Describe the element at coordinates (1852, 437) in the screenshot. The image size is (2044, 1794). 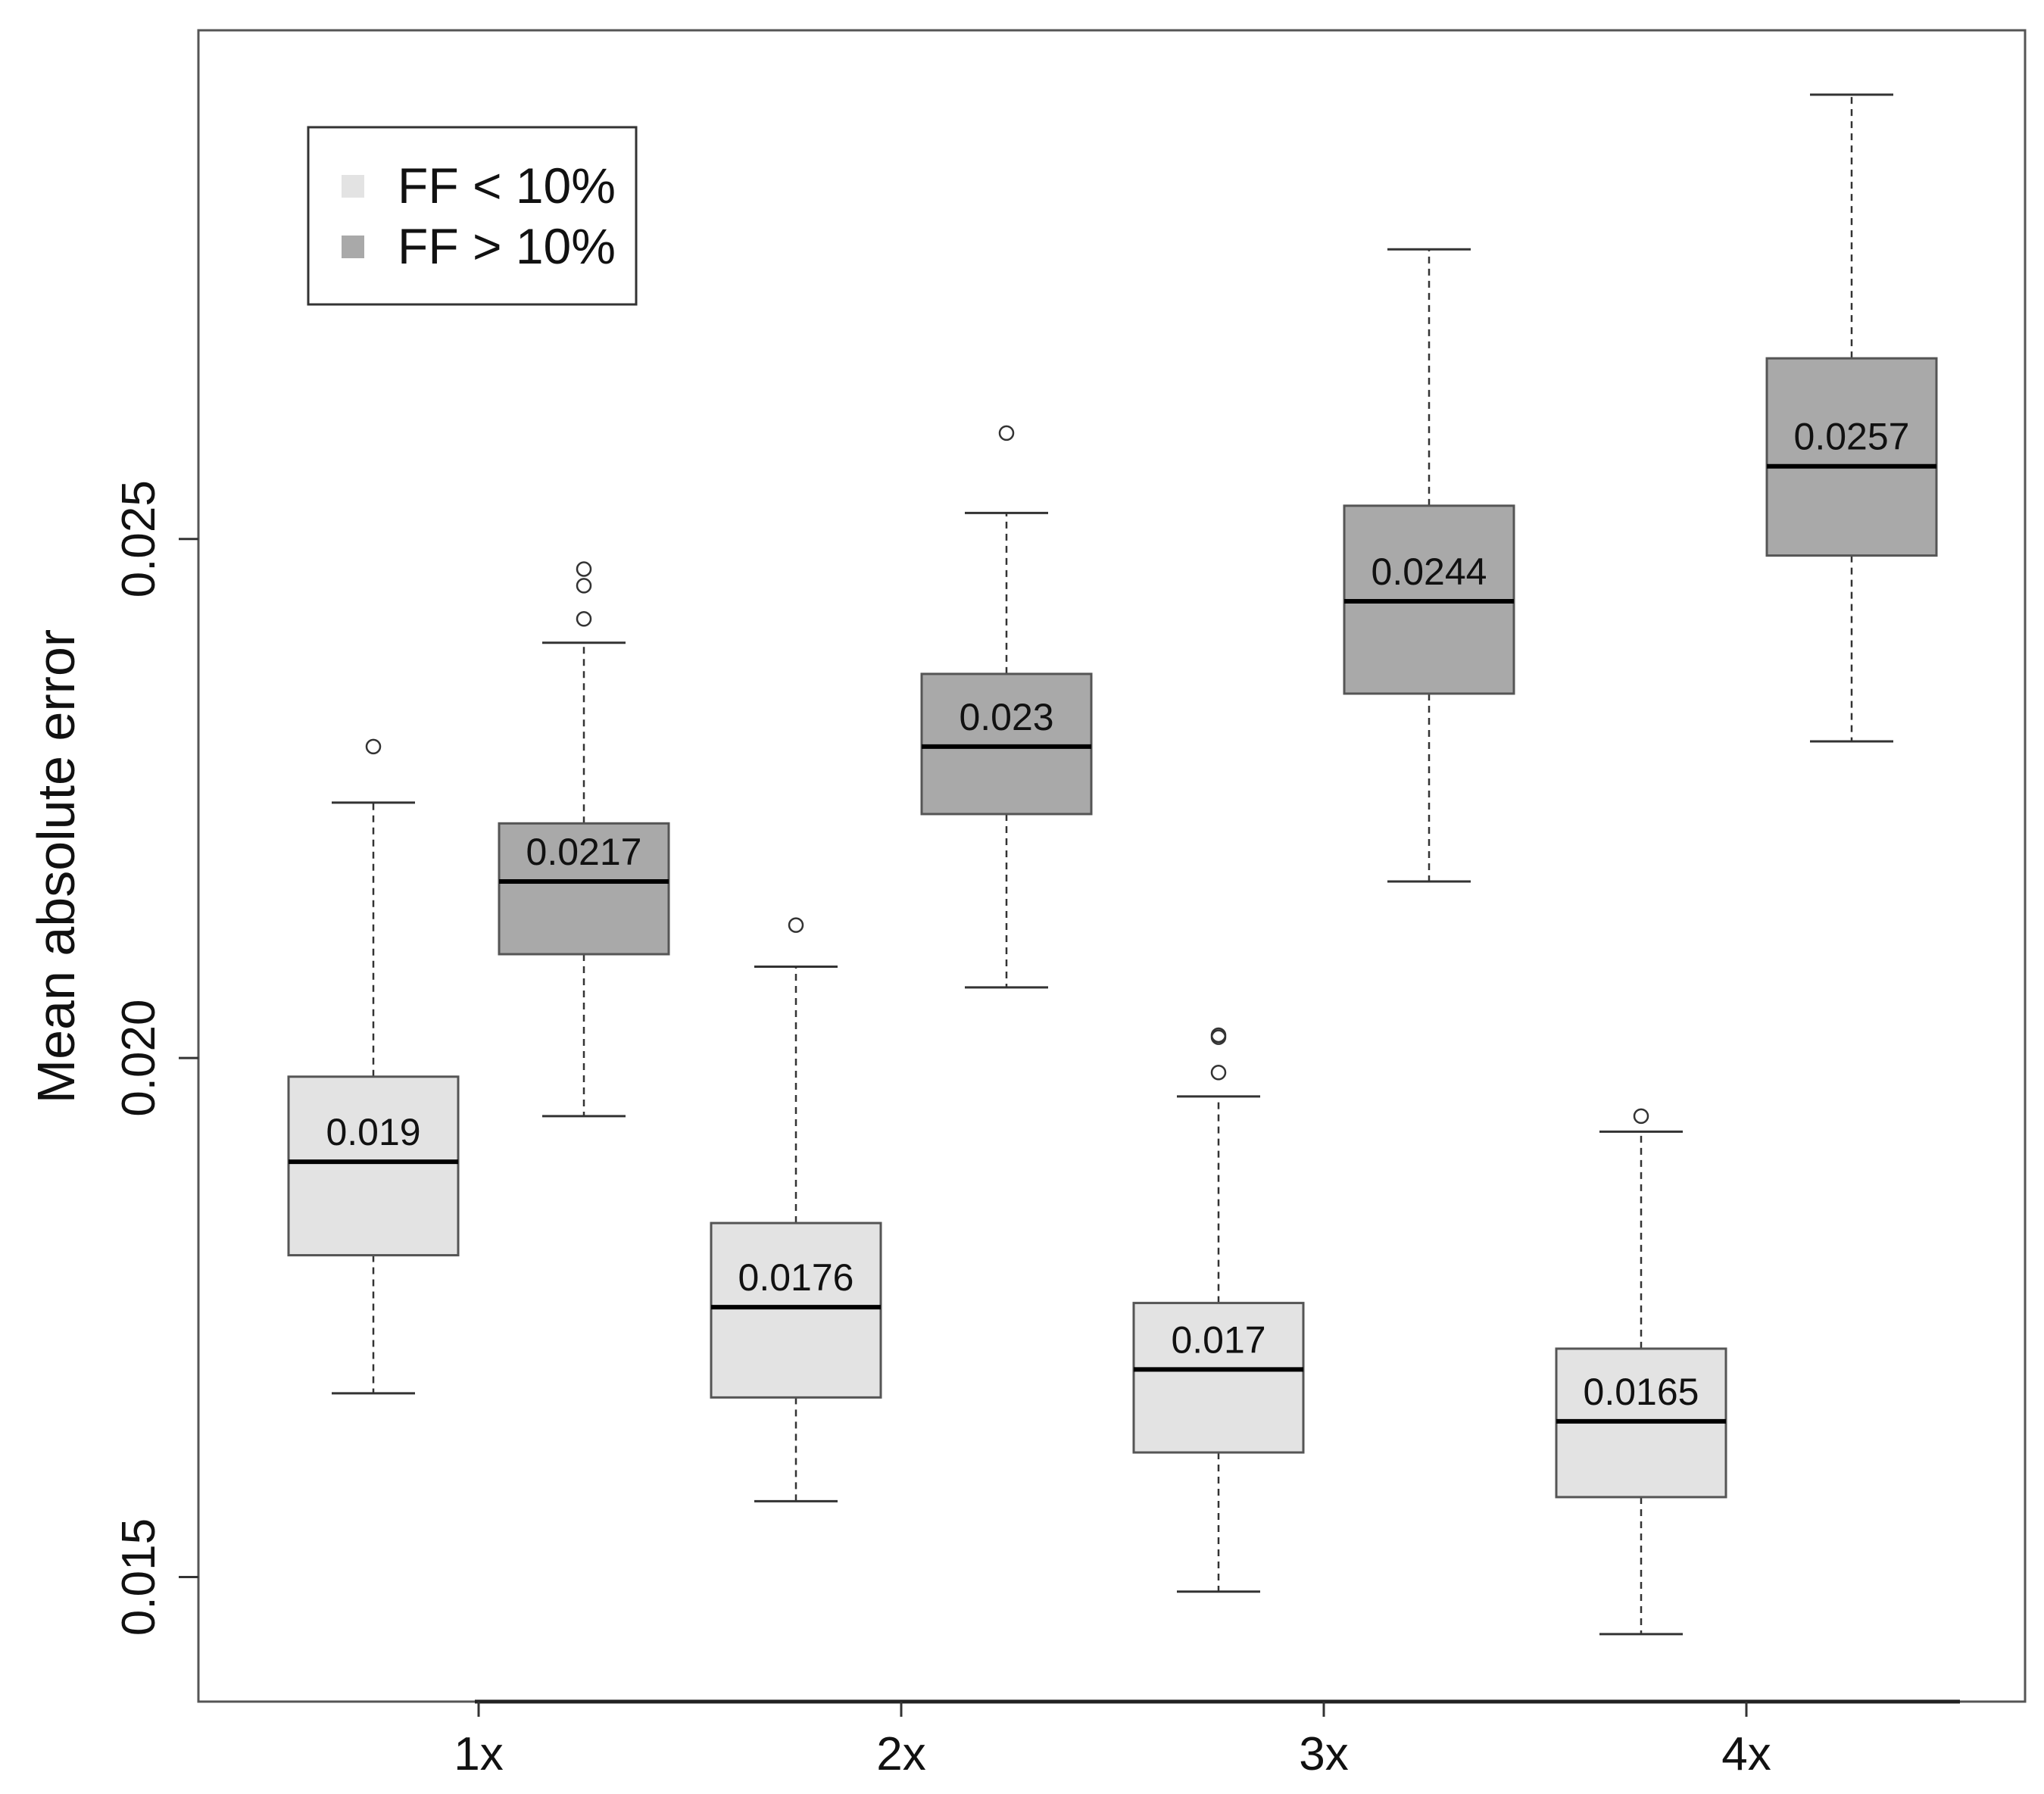
I see `median-label: 0.0257` at that location.